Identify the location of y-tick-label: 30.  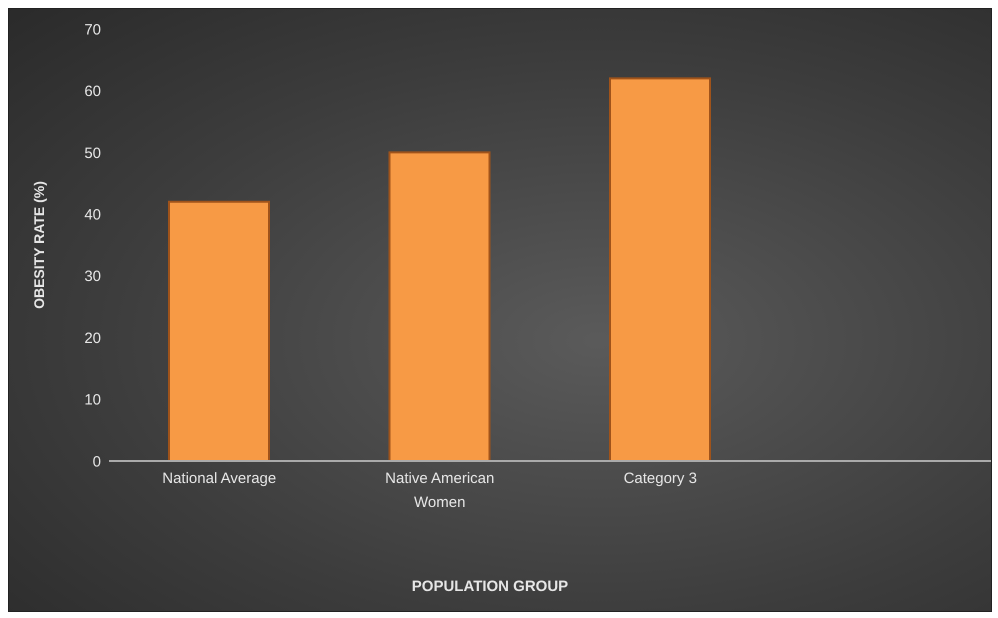
(92, 277).